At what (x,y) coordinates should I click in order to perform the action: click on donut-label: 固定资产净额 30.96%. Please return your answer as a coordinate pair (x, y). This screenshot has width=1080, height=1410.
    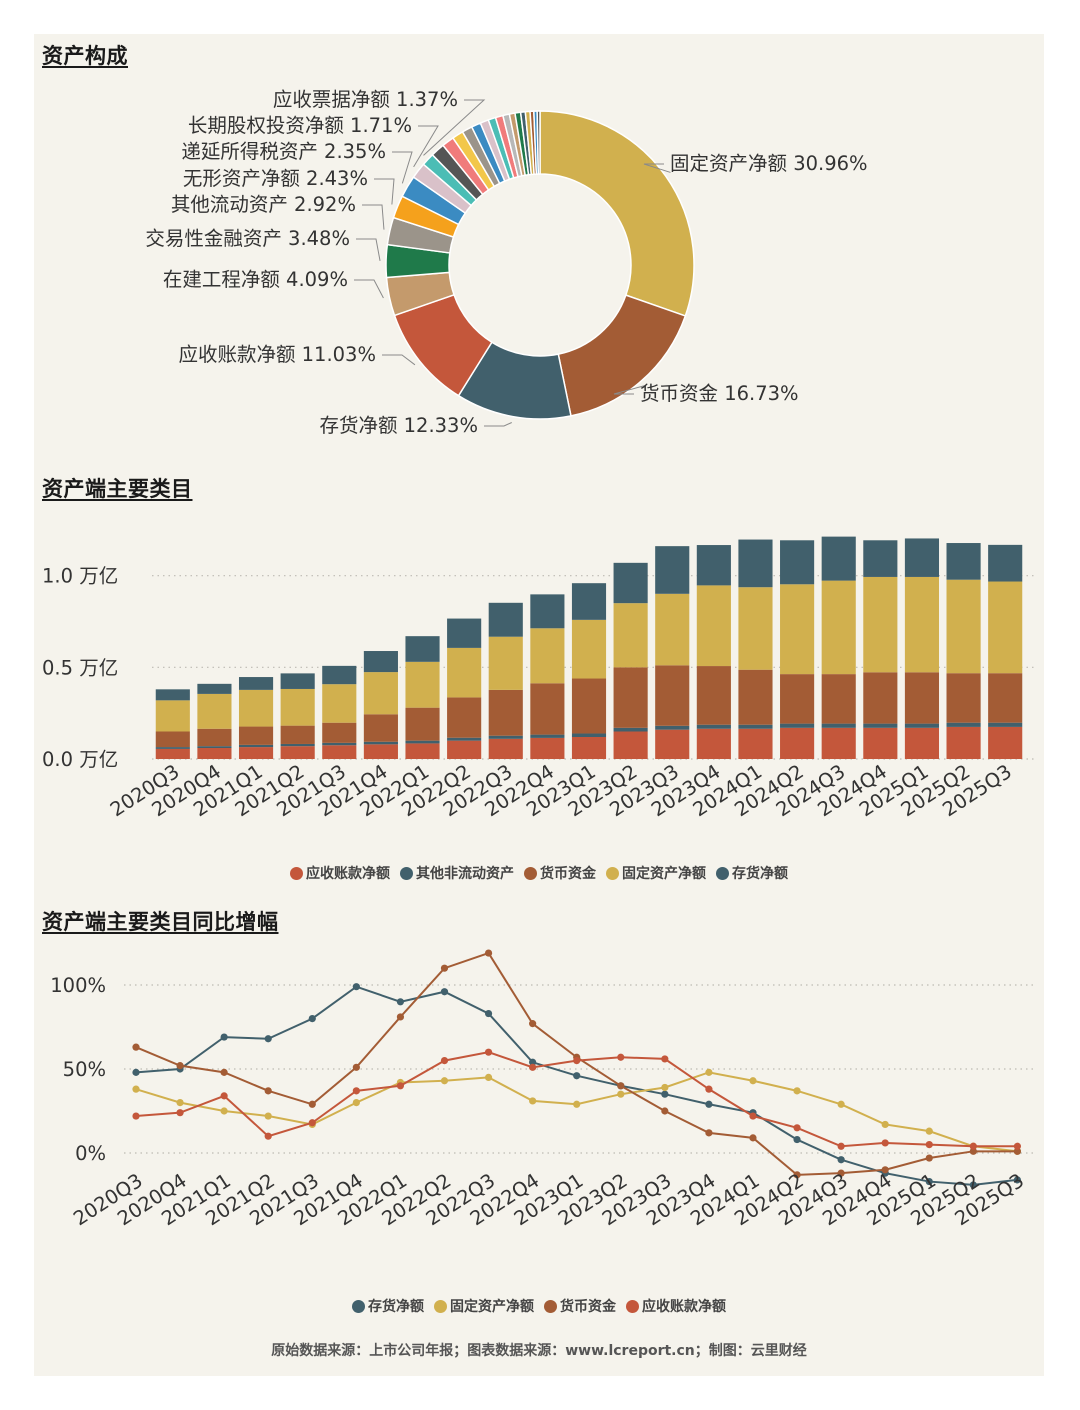
    Looking at the image, I should click on (769, 163).